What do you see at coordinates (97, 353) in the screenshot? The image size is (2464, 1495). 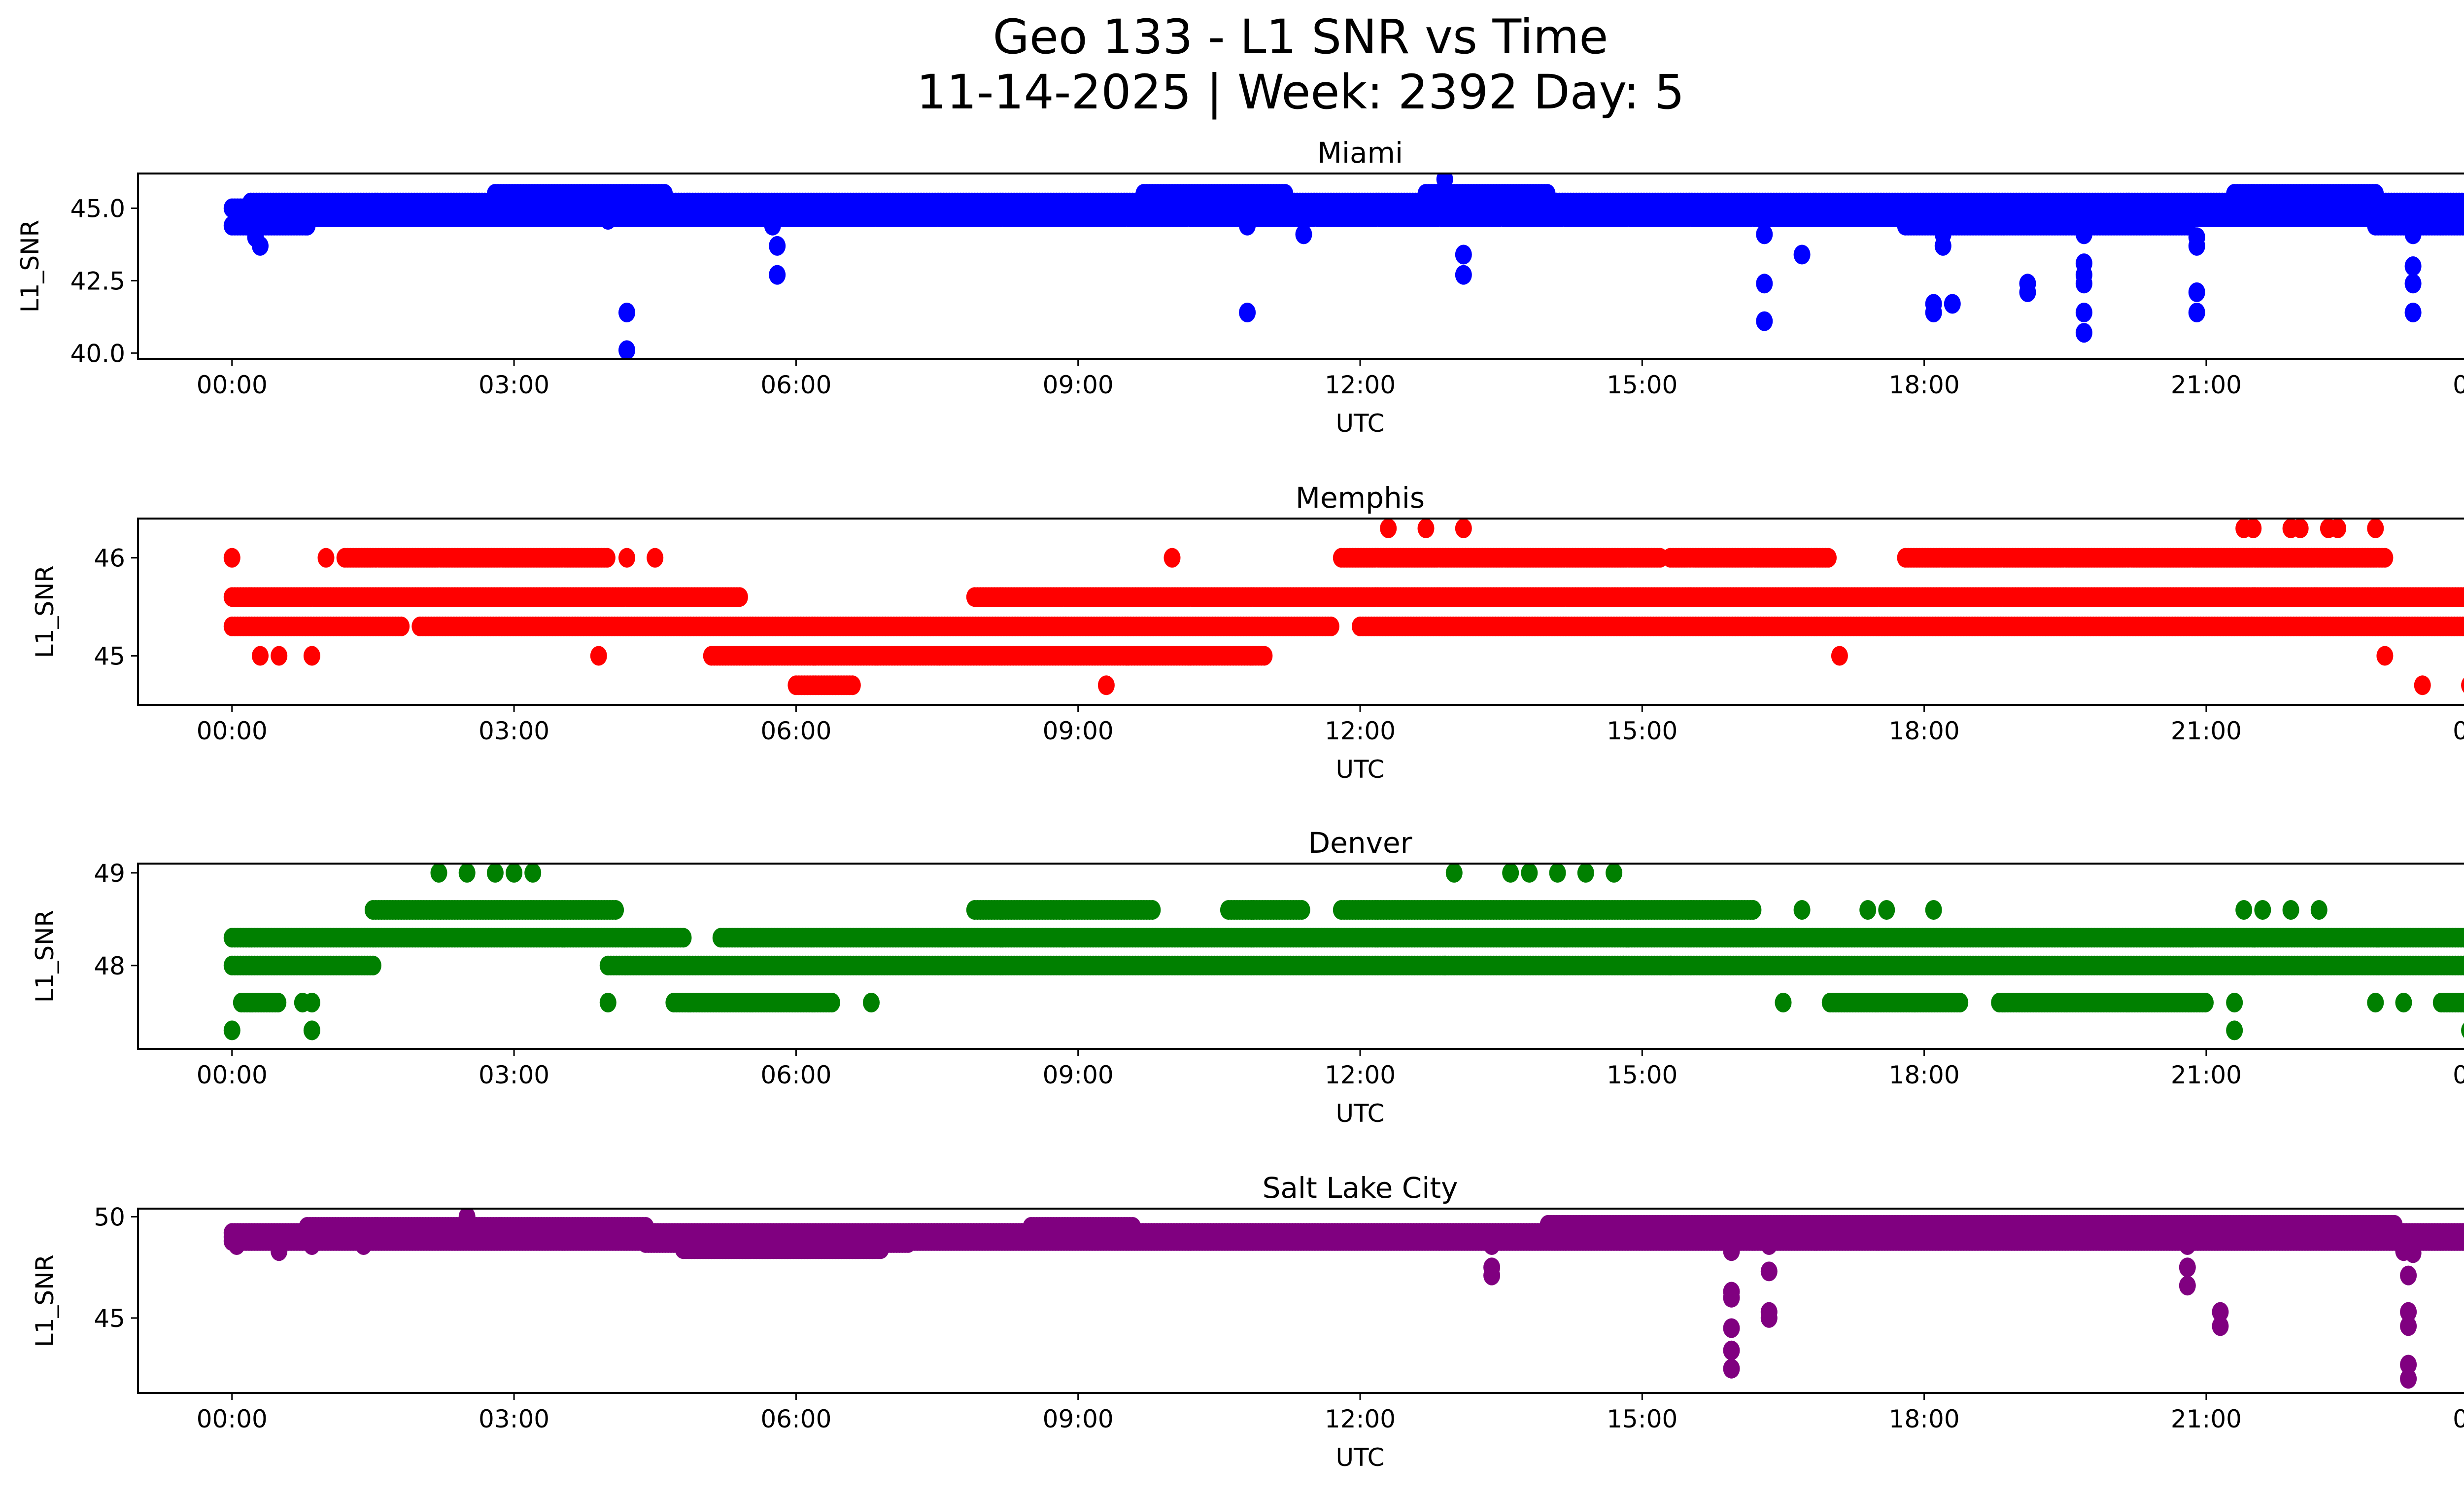 I see `y-tick-label: 40.0` at bounding box center [97, 353].